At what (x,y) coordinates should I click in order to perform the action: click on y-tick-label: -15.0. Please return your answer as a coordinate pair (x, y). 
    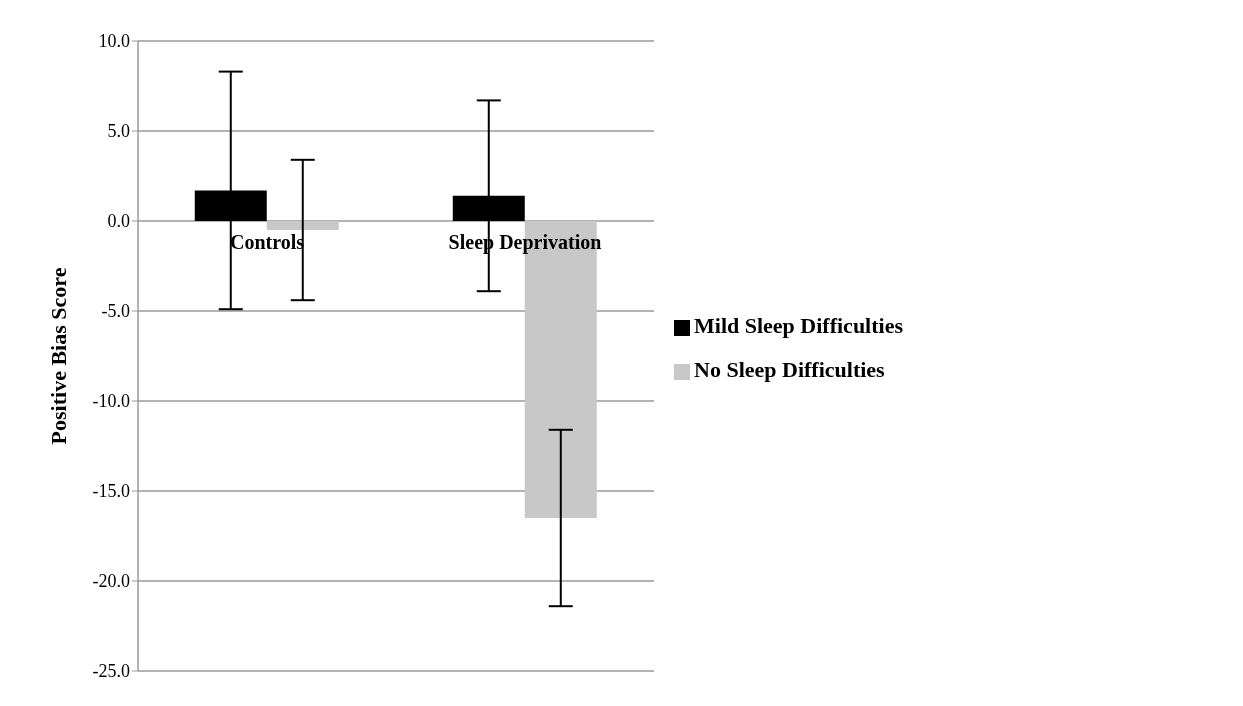
    Looking at the image, I should click on (111, 491).